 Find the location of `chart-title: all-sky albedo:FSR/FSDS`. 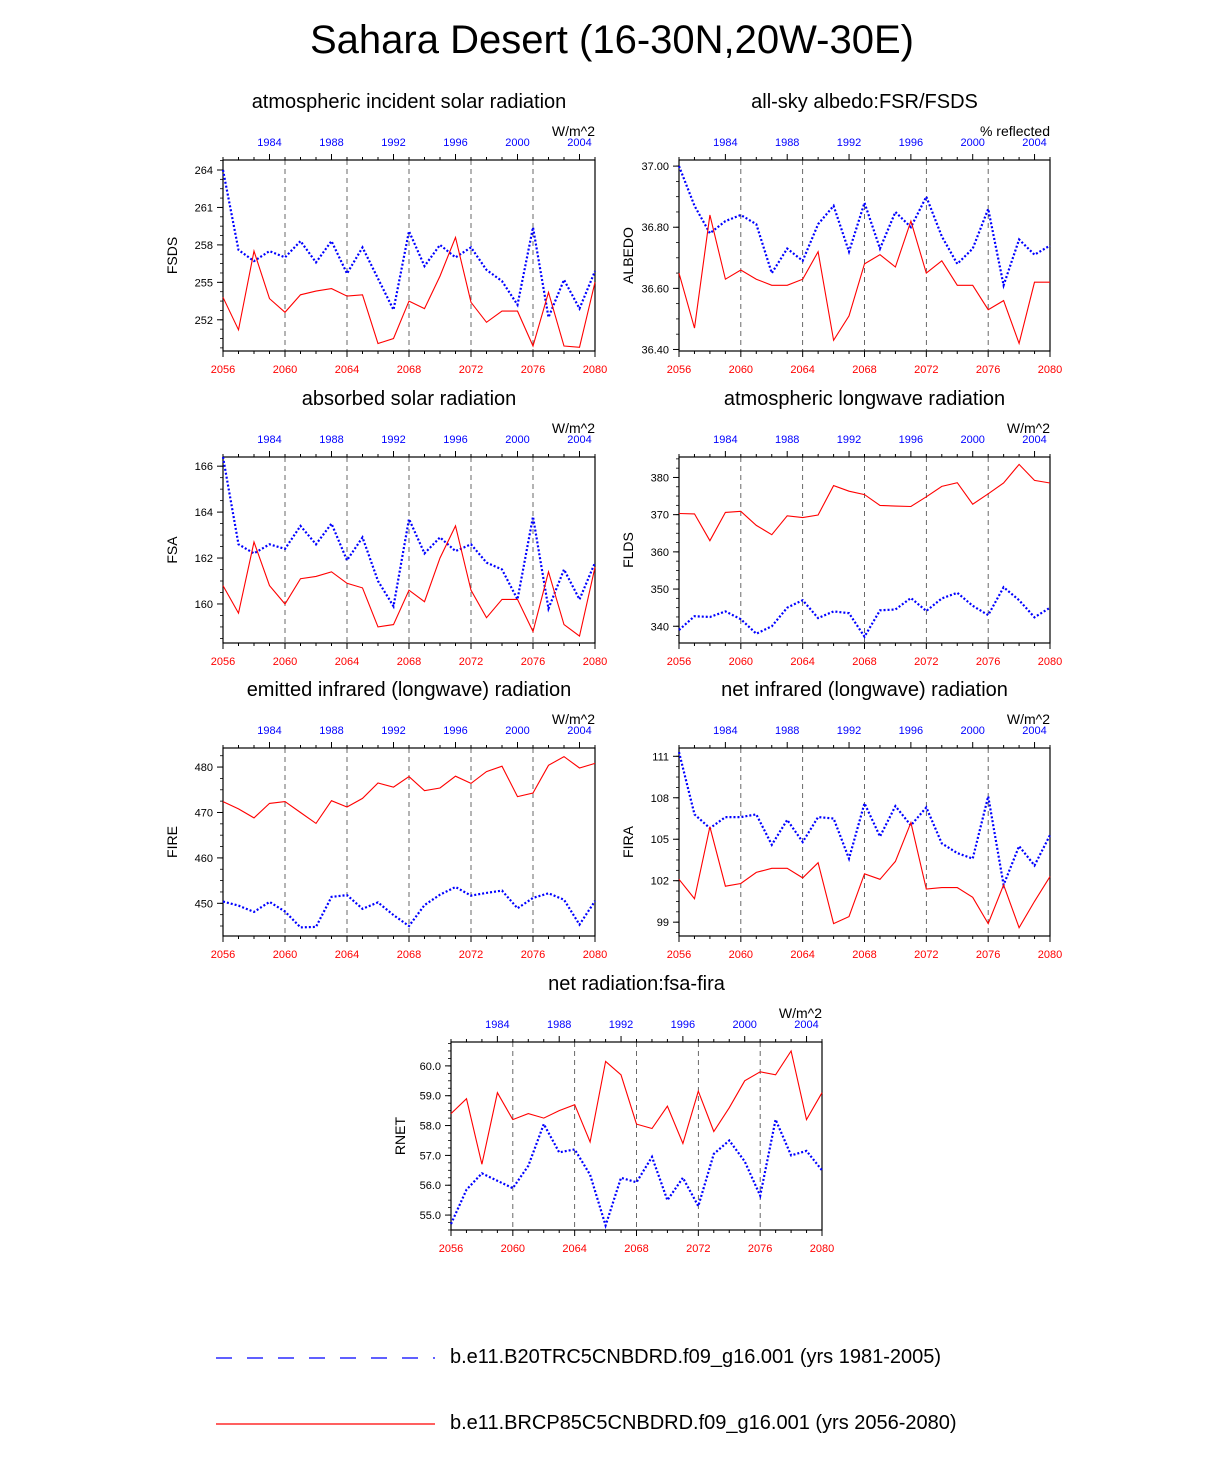

chart-title: all-sky albedo:FSR/FSDS is located at coordinates (864, 102).